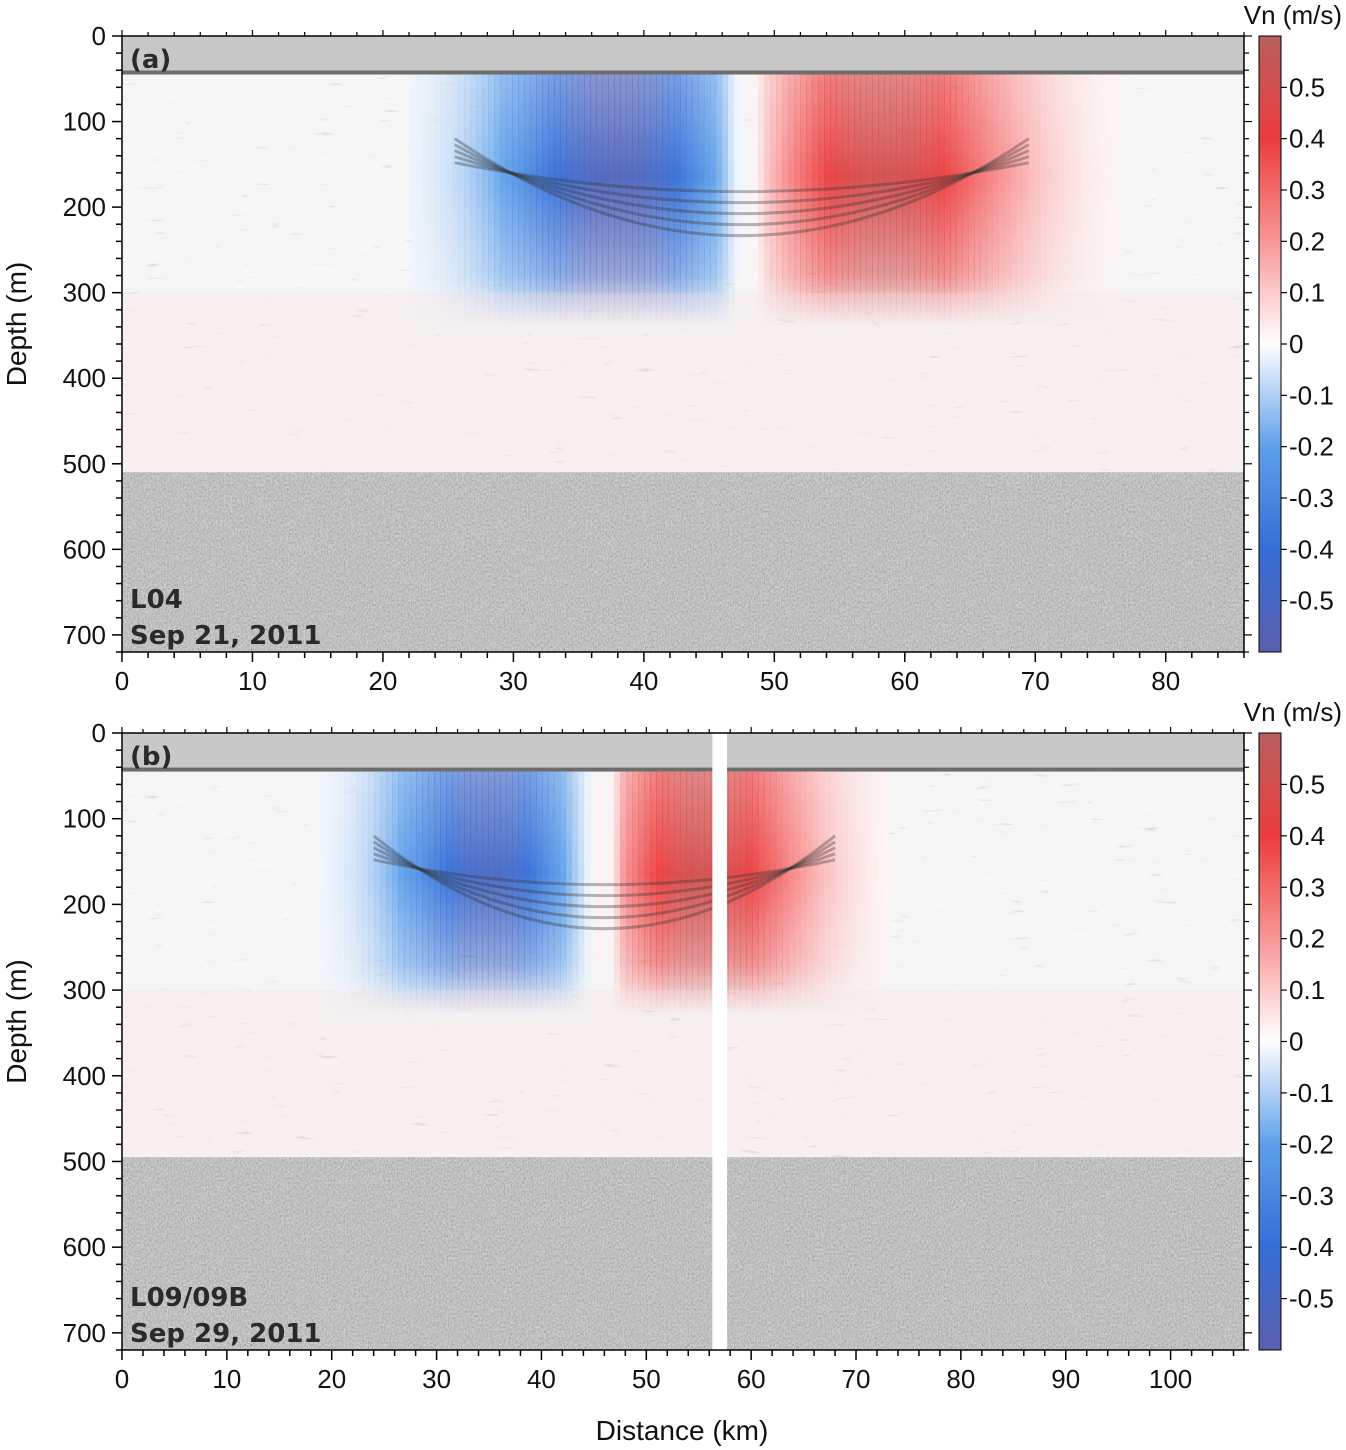 This screenshot has height=1450, width=1346. Describe the element at coordinates (226, 1334) in the screenshot. I see `survey-date: Sep 29, 2011` at that location.